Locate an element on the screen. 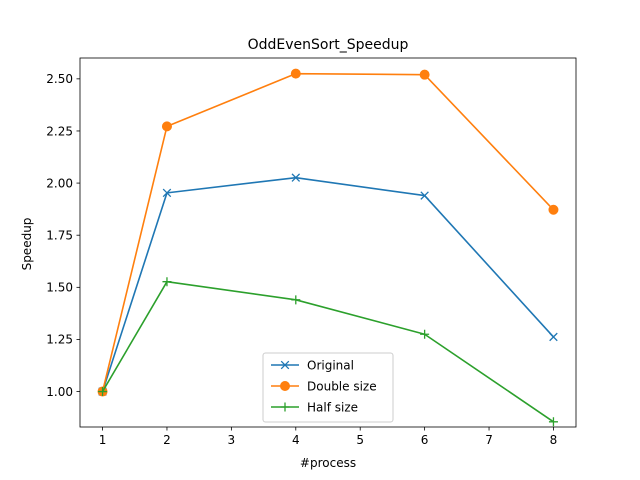 This screenshot has height=480, width=640. y-tick-label: 1.75 is located at coordinates (59, 236).